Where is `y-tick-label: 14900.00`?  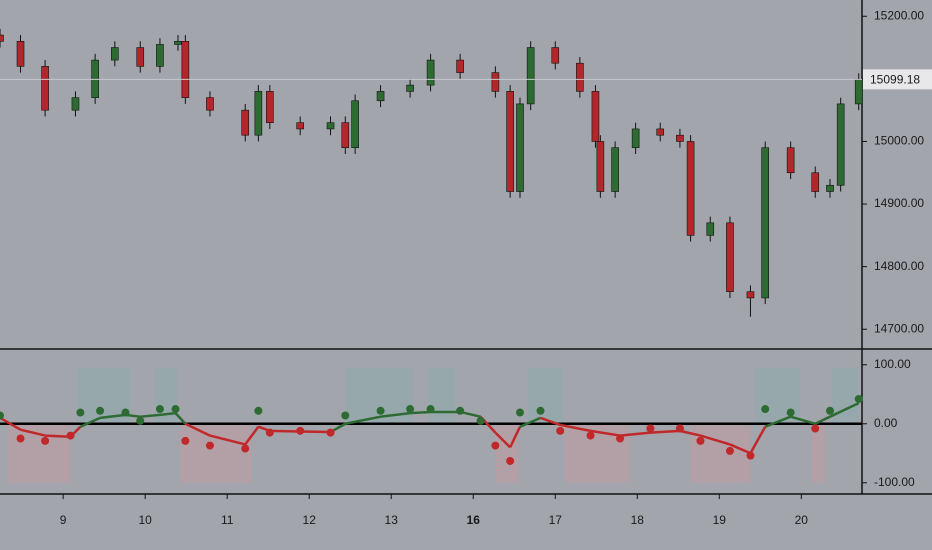 y-tick-label: 14900.00 is located at coordinates (899, 203).